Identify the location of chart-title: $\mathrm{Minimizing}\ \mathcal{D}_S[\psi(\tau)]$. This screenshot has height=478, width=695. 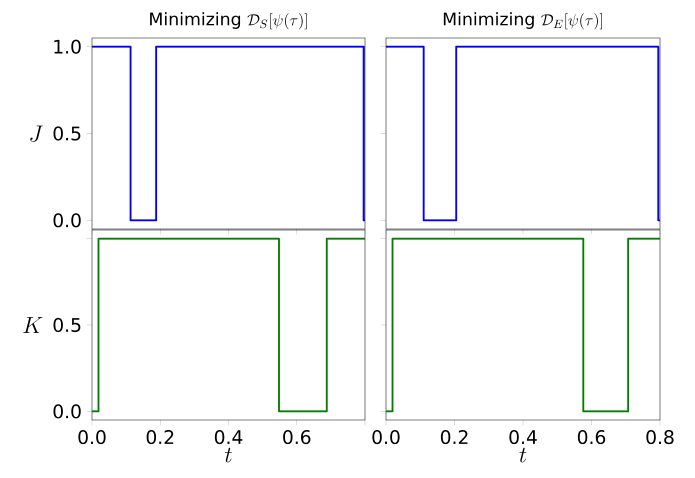
(228, 21).